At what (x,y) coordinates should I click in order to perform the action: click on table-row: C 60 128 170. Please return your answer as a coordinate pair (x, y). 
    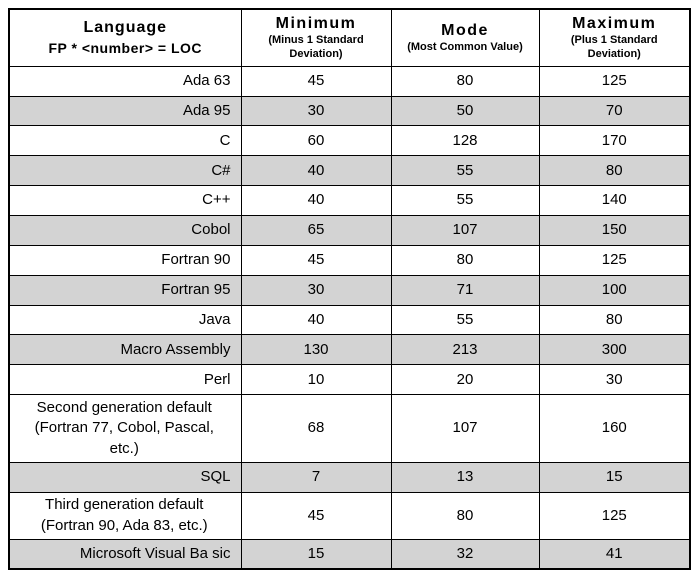
    Looking at the image, I should click on (349, 141).